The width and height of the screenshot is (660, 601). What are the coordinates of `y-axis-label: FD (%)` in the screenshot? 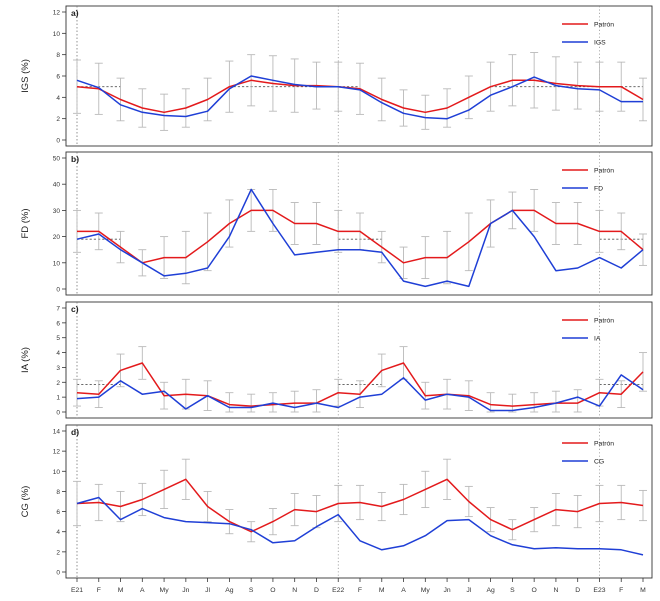 It's located at (25, 223).